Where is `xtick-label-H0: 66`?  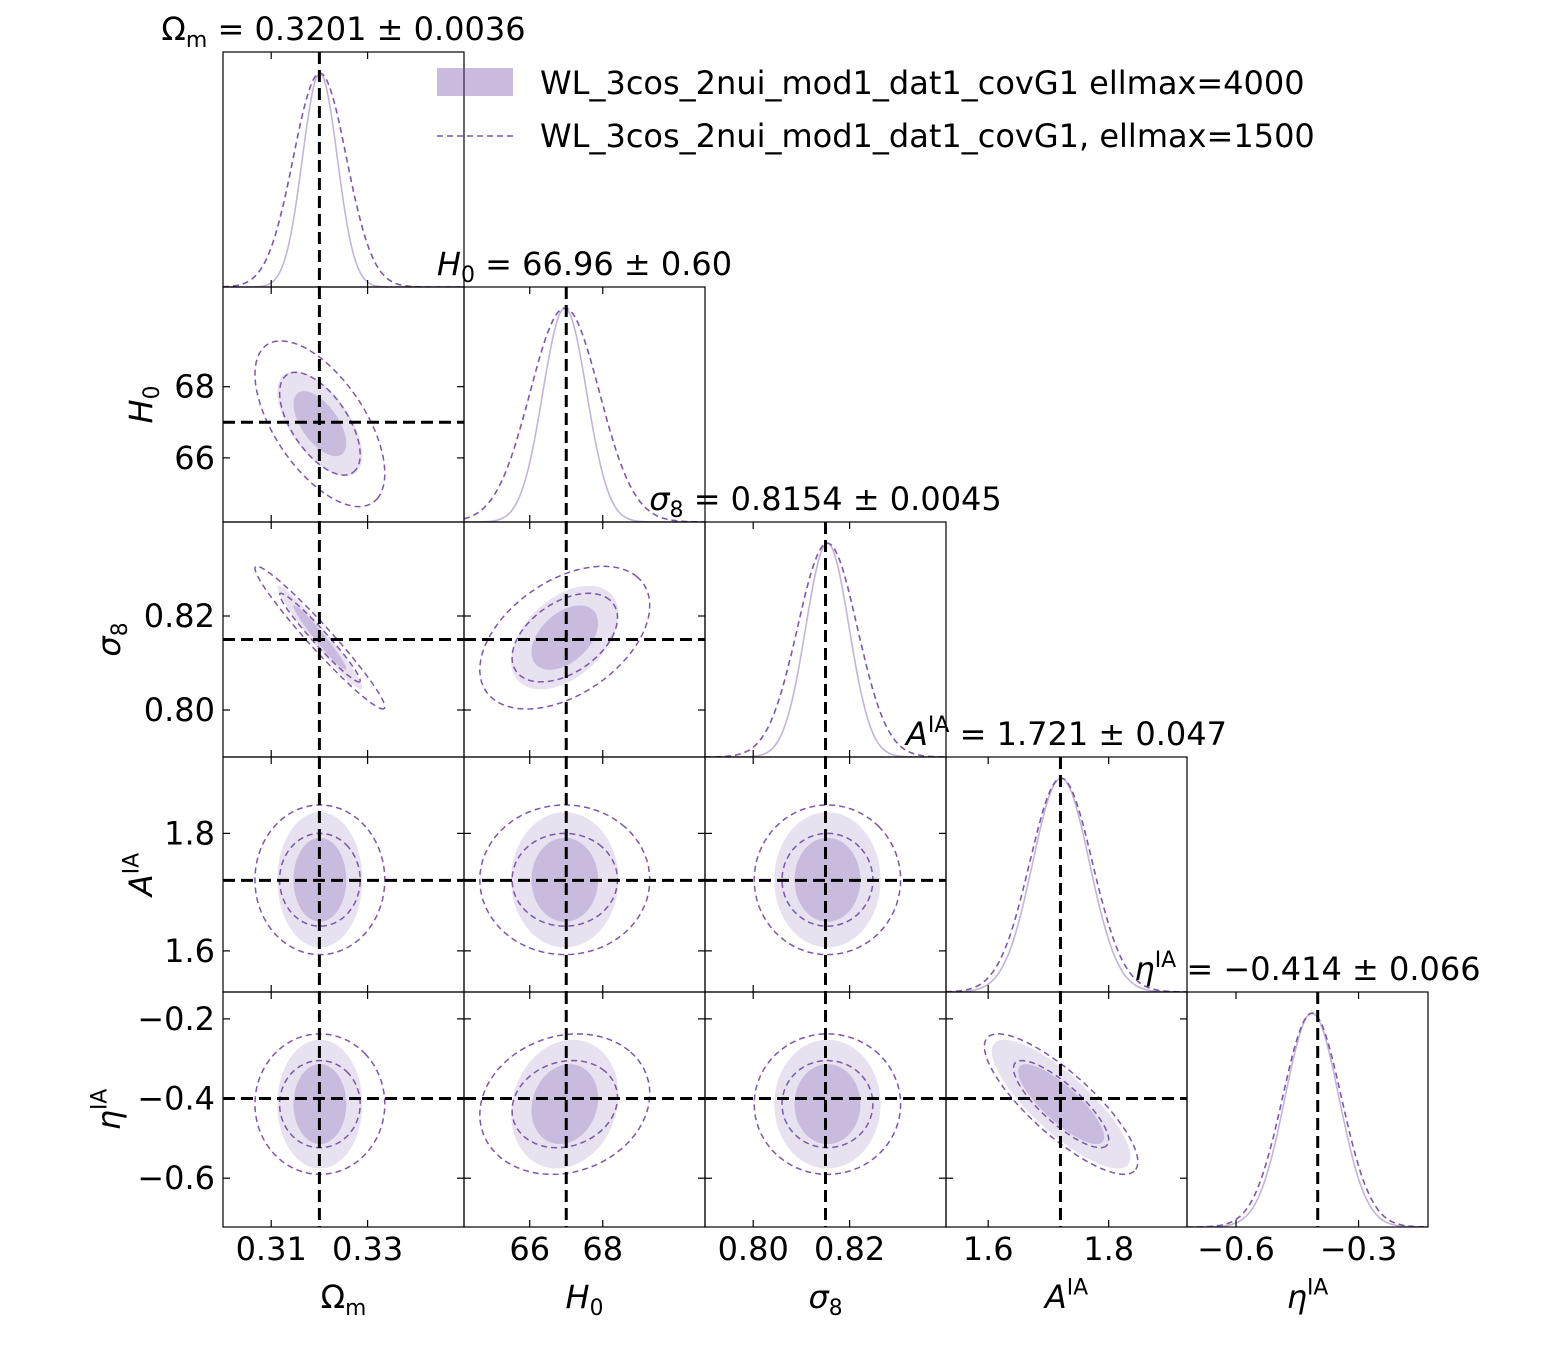 xtick-label-H0: 66 is located at coordinates (529, 1249).